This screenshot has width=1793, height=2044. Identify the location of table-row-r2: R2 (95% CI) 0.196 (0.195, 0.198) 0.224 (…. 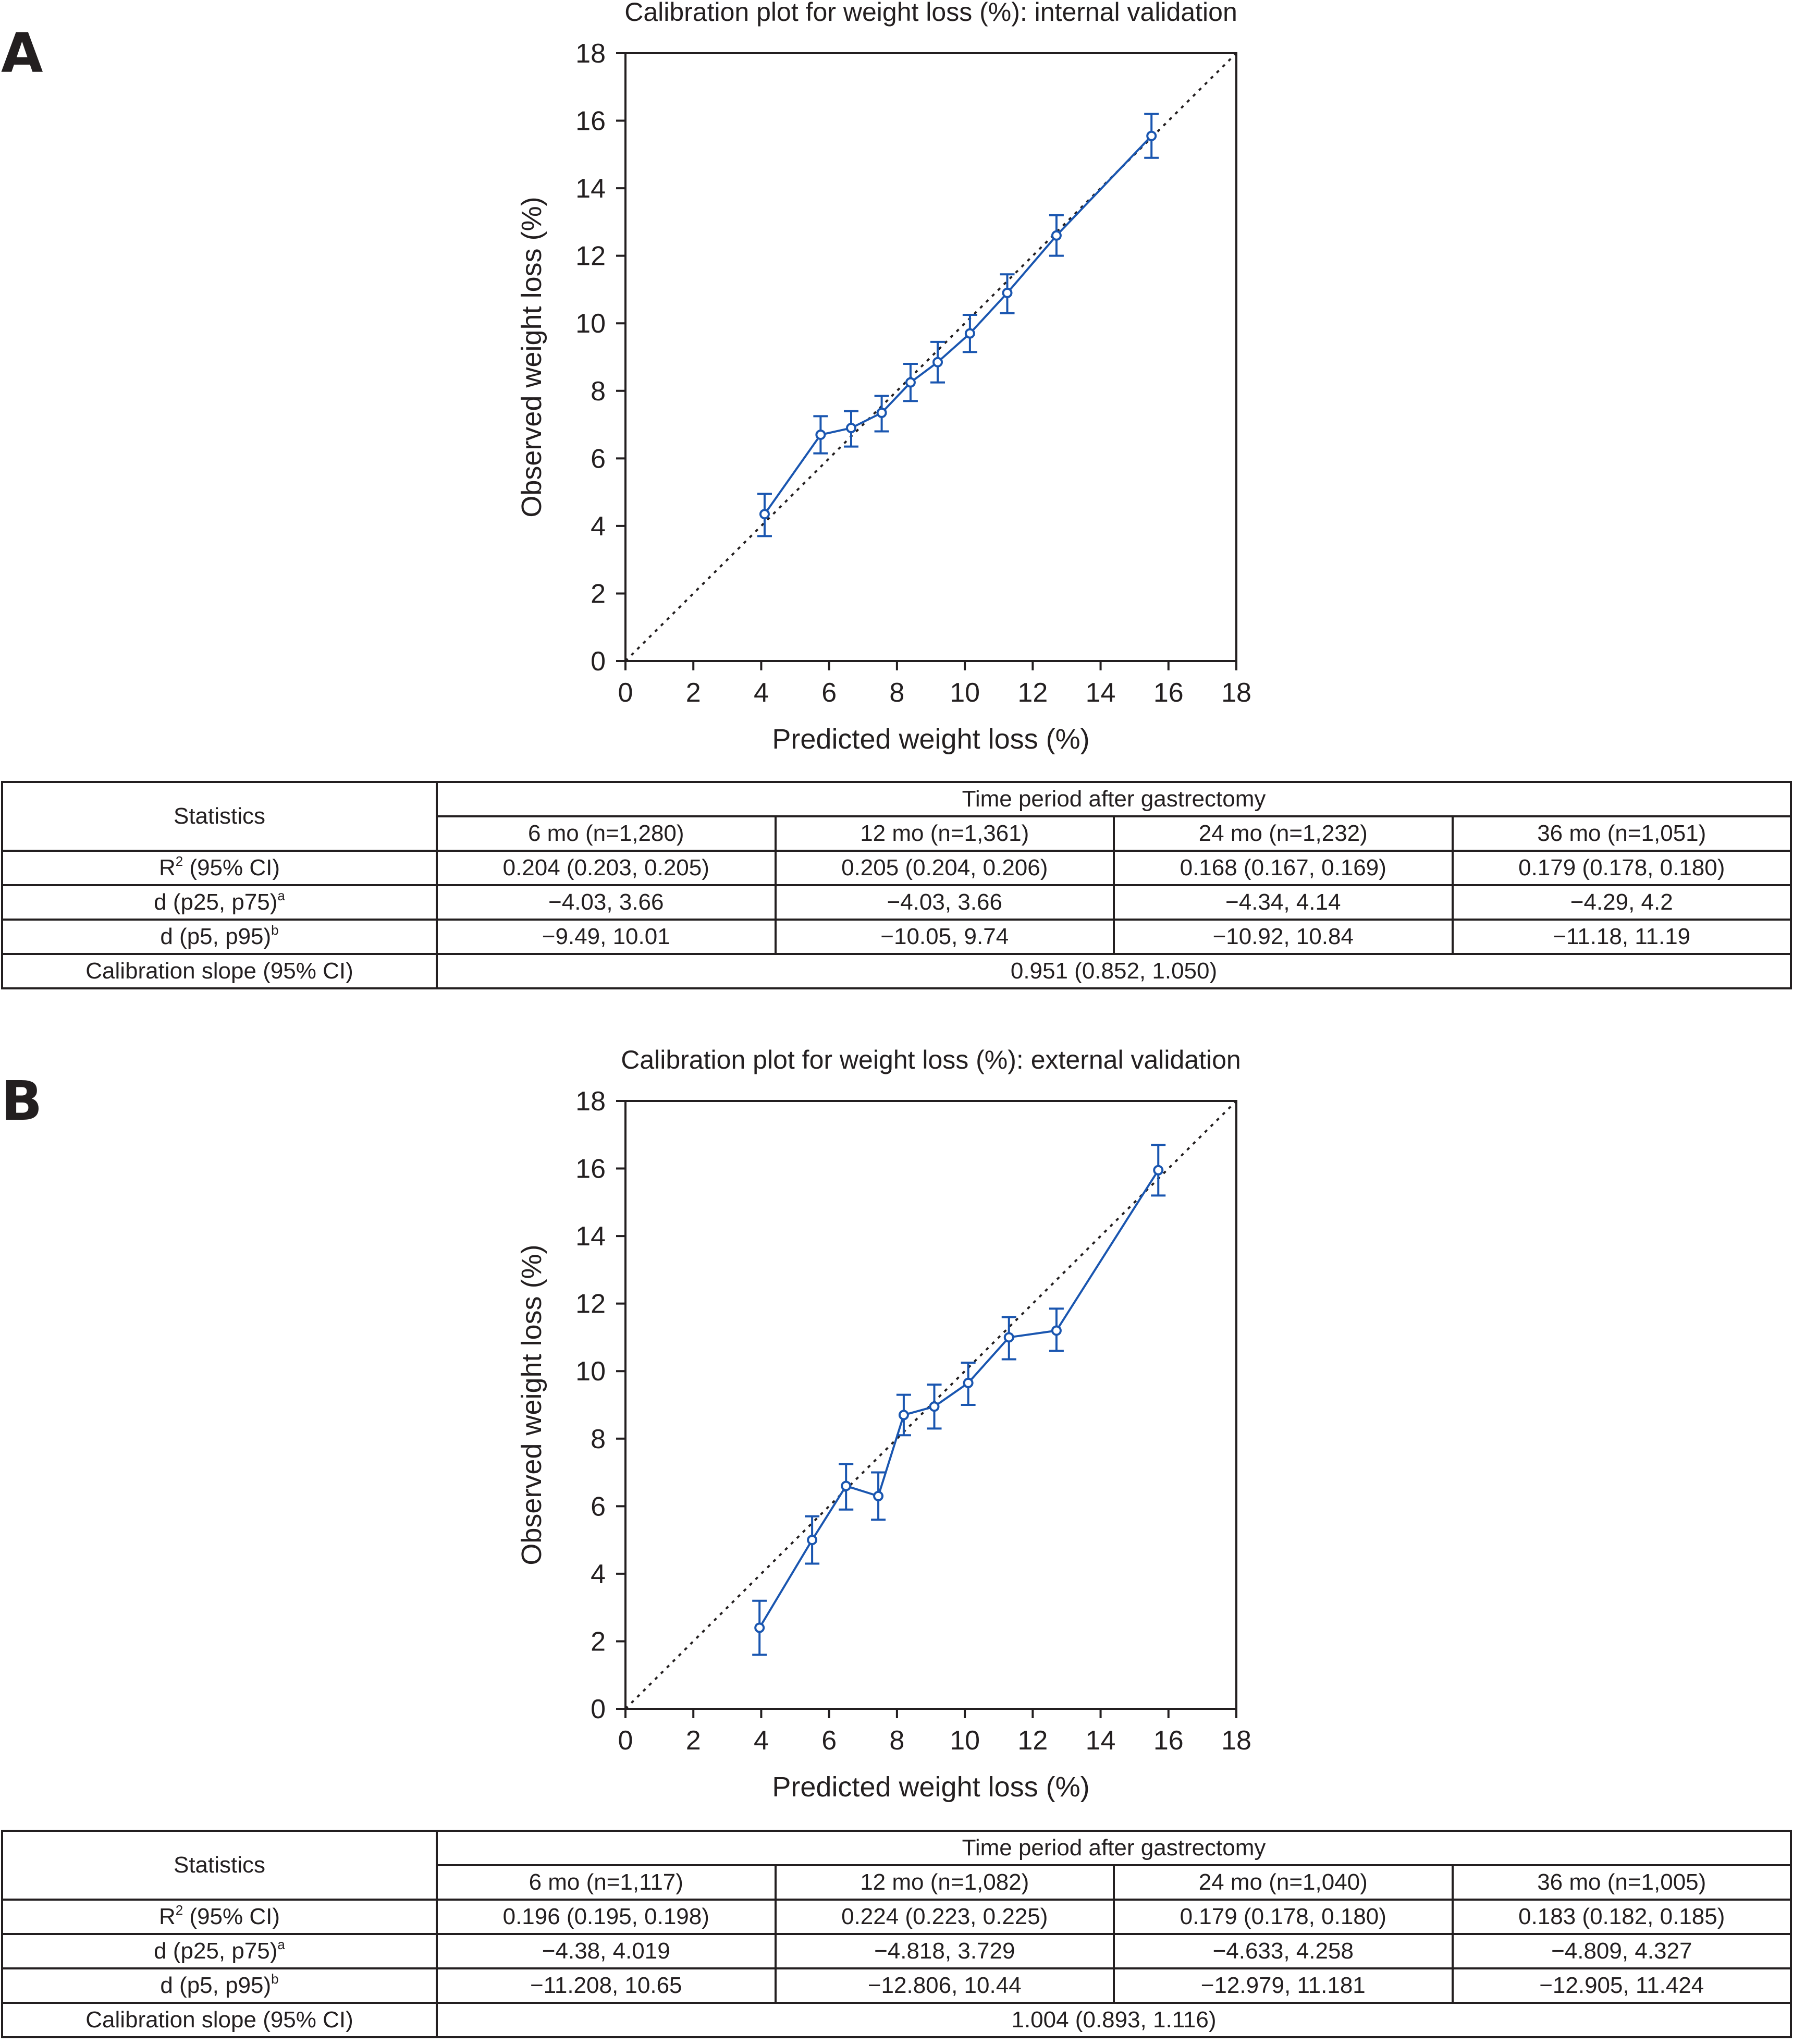
(896, 1917).